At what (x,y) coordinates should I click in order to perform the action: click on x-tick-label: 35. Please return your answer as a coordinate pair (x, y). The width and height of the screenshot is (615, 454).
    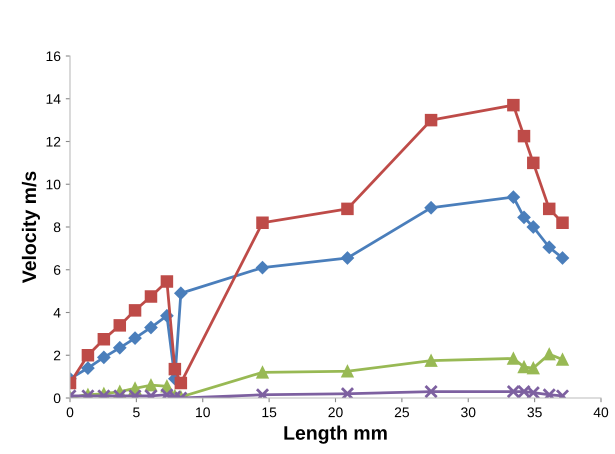
    Looking at the image, I should click on (534, 412).